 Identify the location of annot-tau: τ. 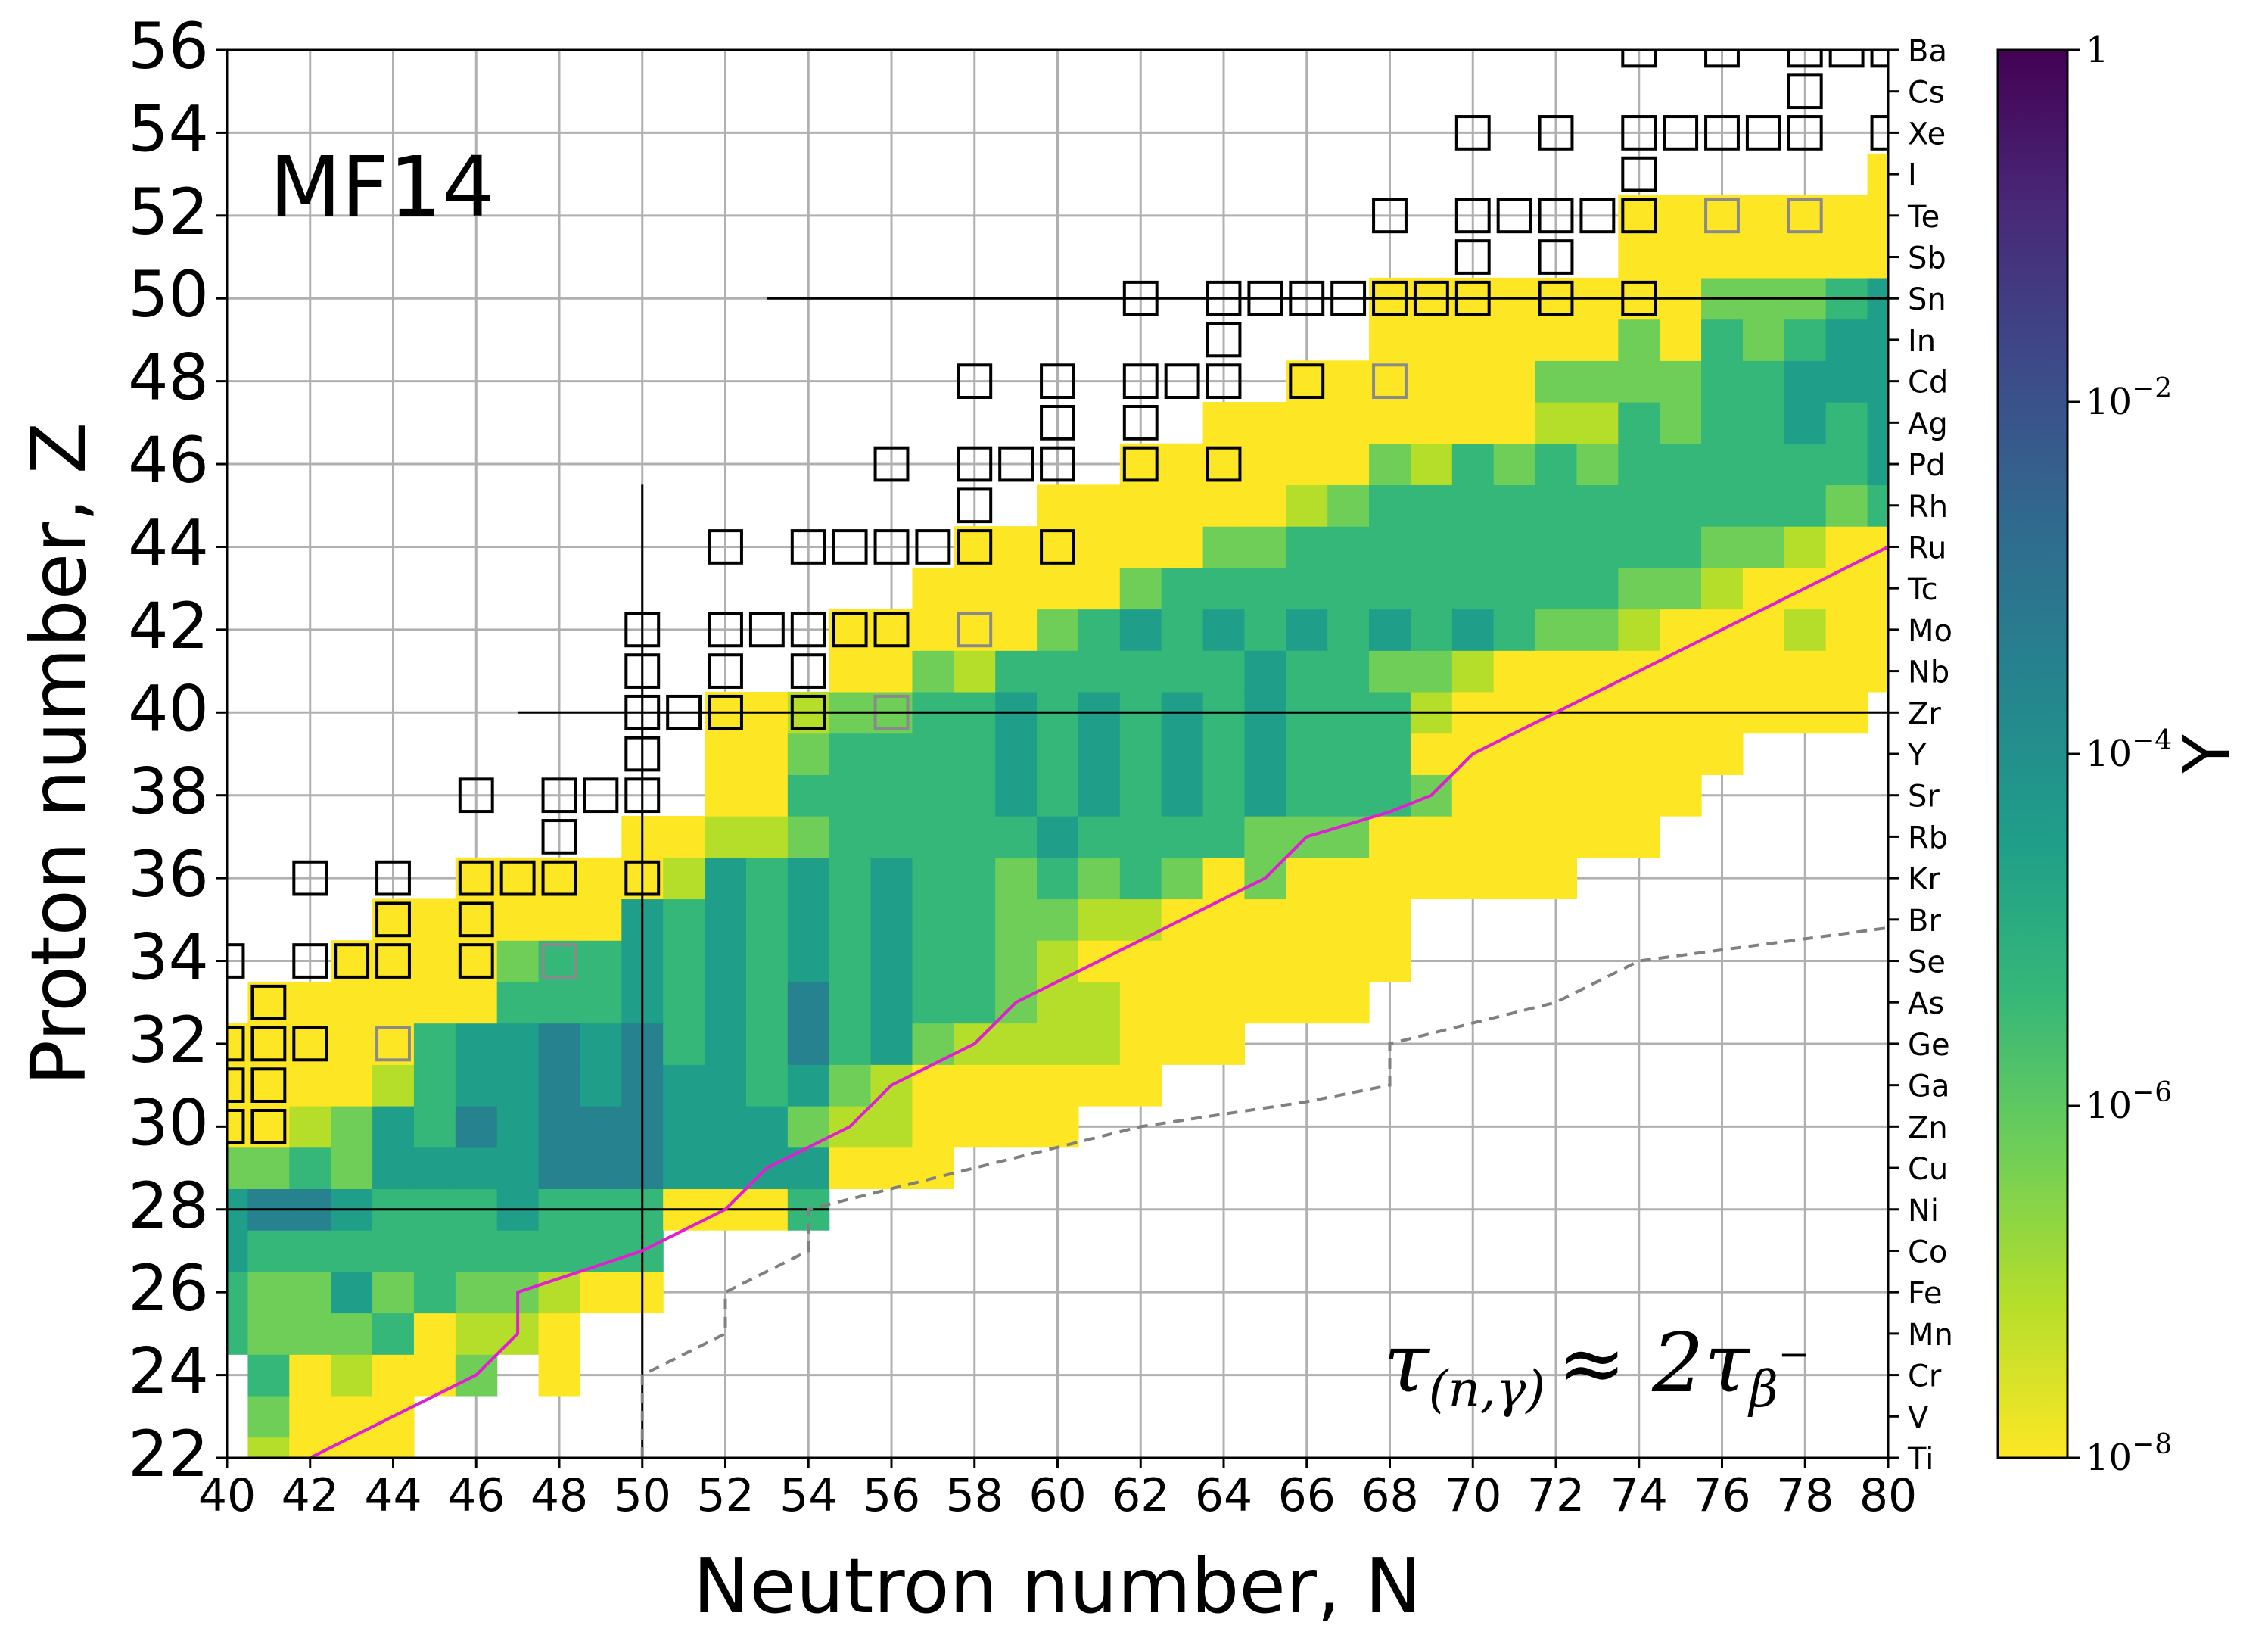
(1407, 1363).